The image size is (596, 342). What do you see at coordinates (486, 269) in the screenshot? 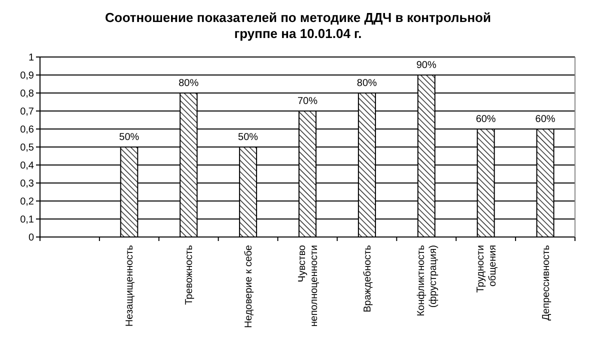
I see `x-tick-label: Трудности общения` at bounding box center [486, 269].